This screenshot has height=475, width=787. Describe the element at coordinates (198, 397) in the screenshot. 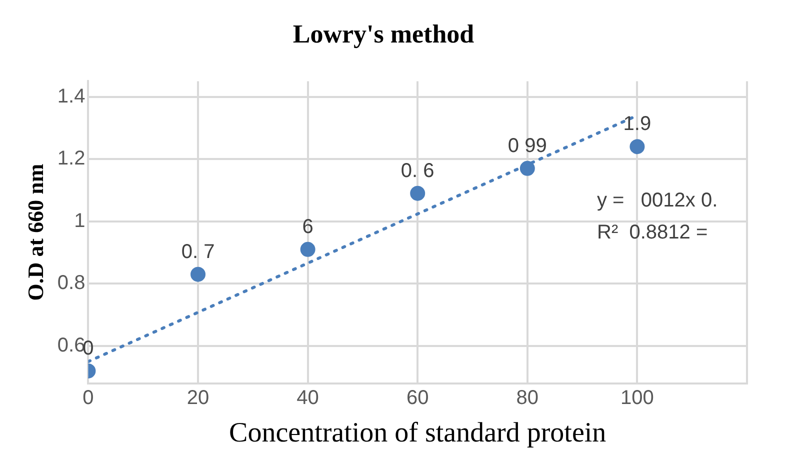

I see `x-tick-label: 20` at that location.